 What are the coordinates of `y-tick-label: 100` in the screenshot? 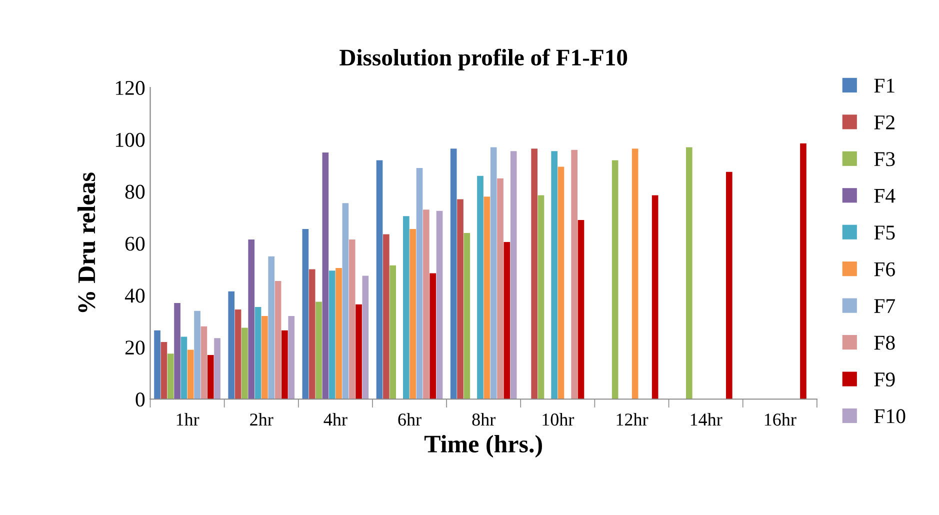 It's located at (130, 139).